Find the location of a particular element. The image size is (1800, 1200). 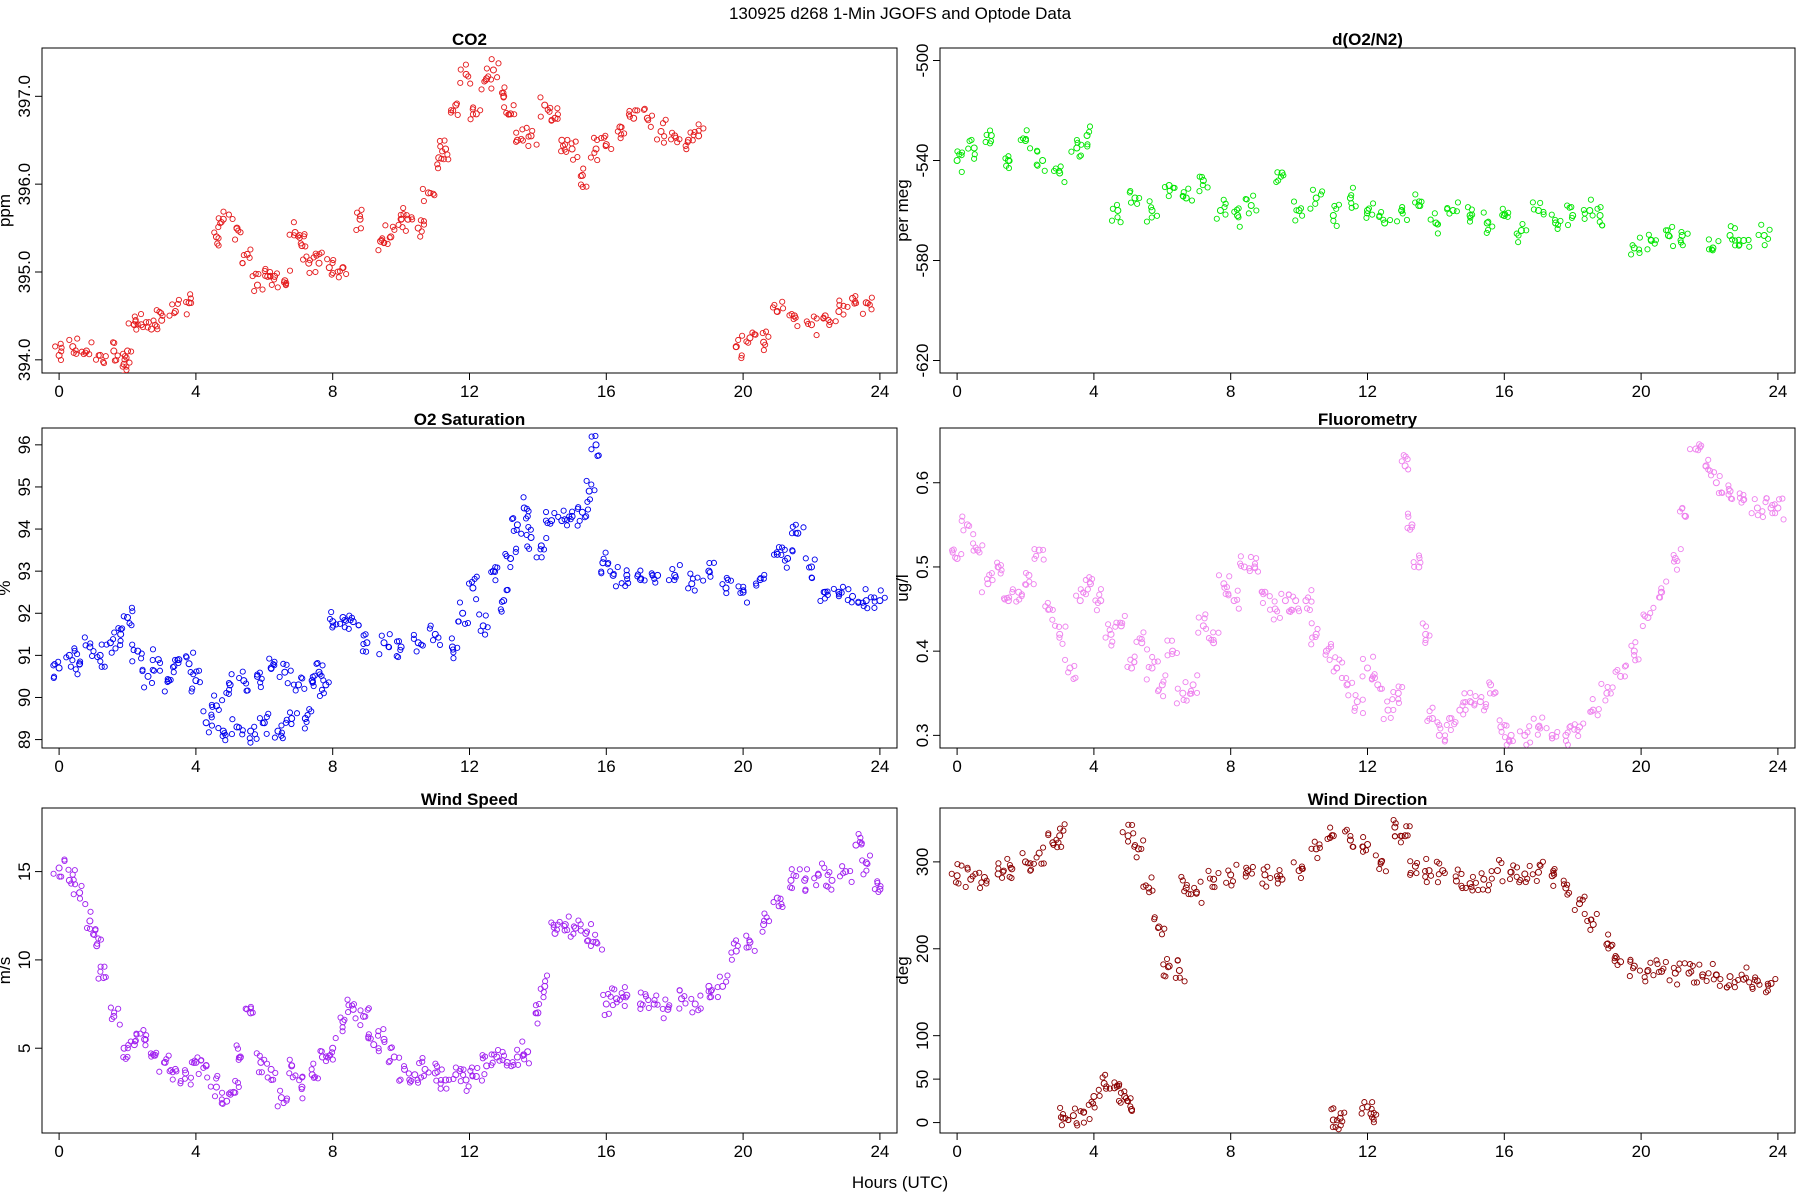

y-tick-label: 0.5 is located at coordinates (922, 567).